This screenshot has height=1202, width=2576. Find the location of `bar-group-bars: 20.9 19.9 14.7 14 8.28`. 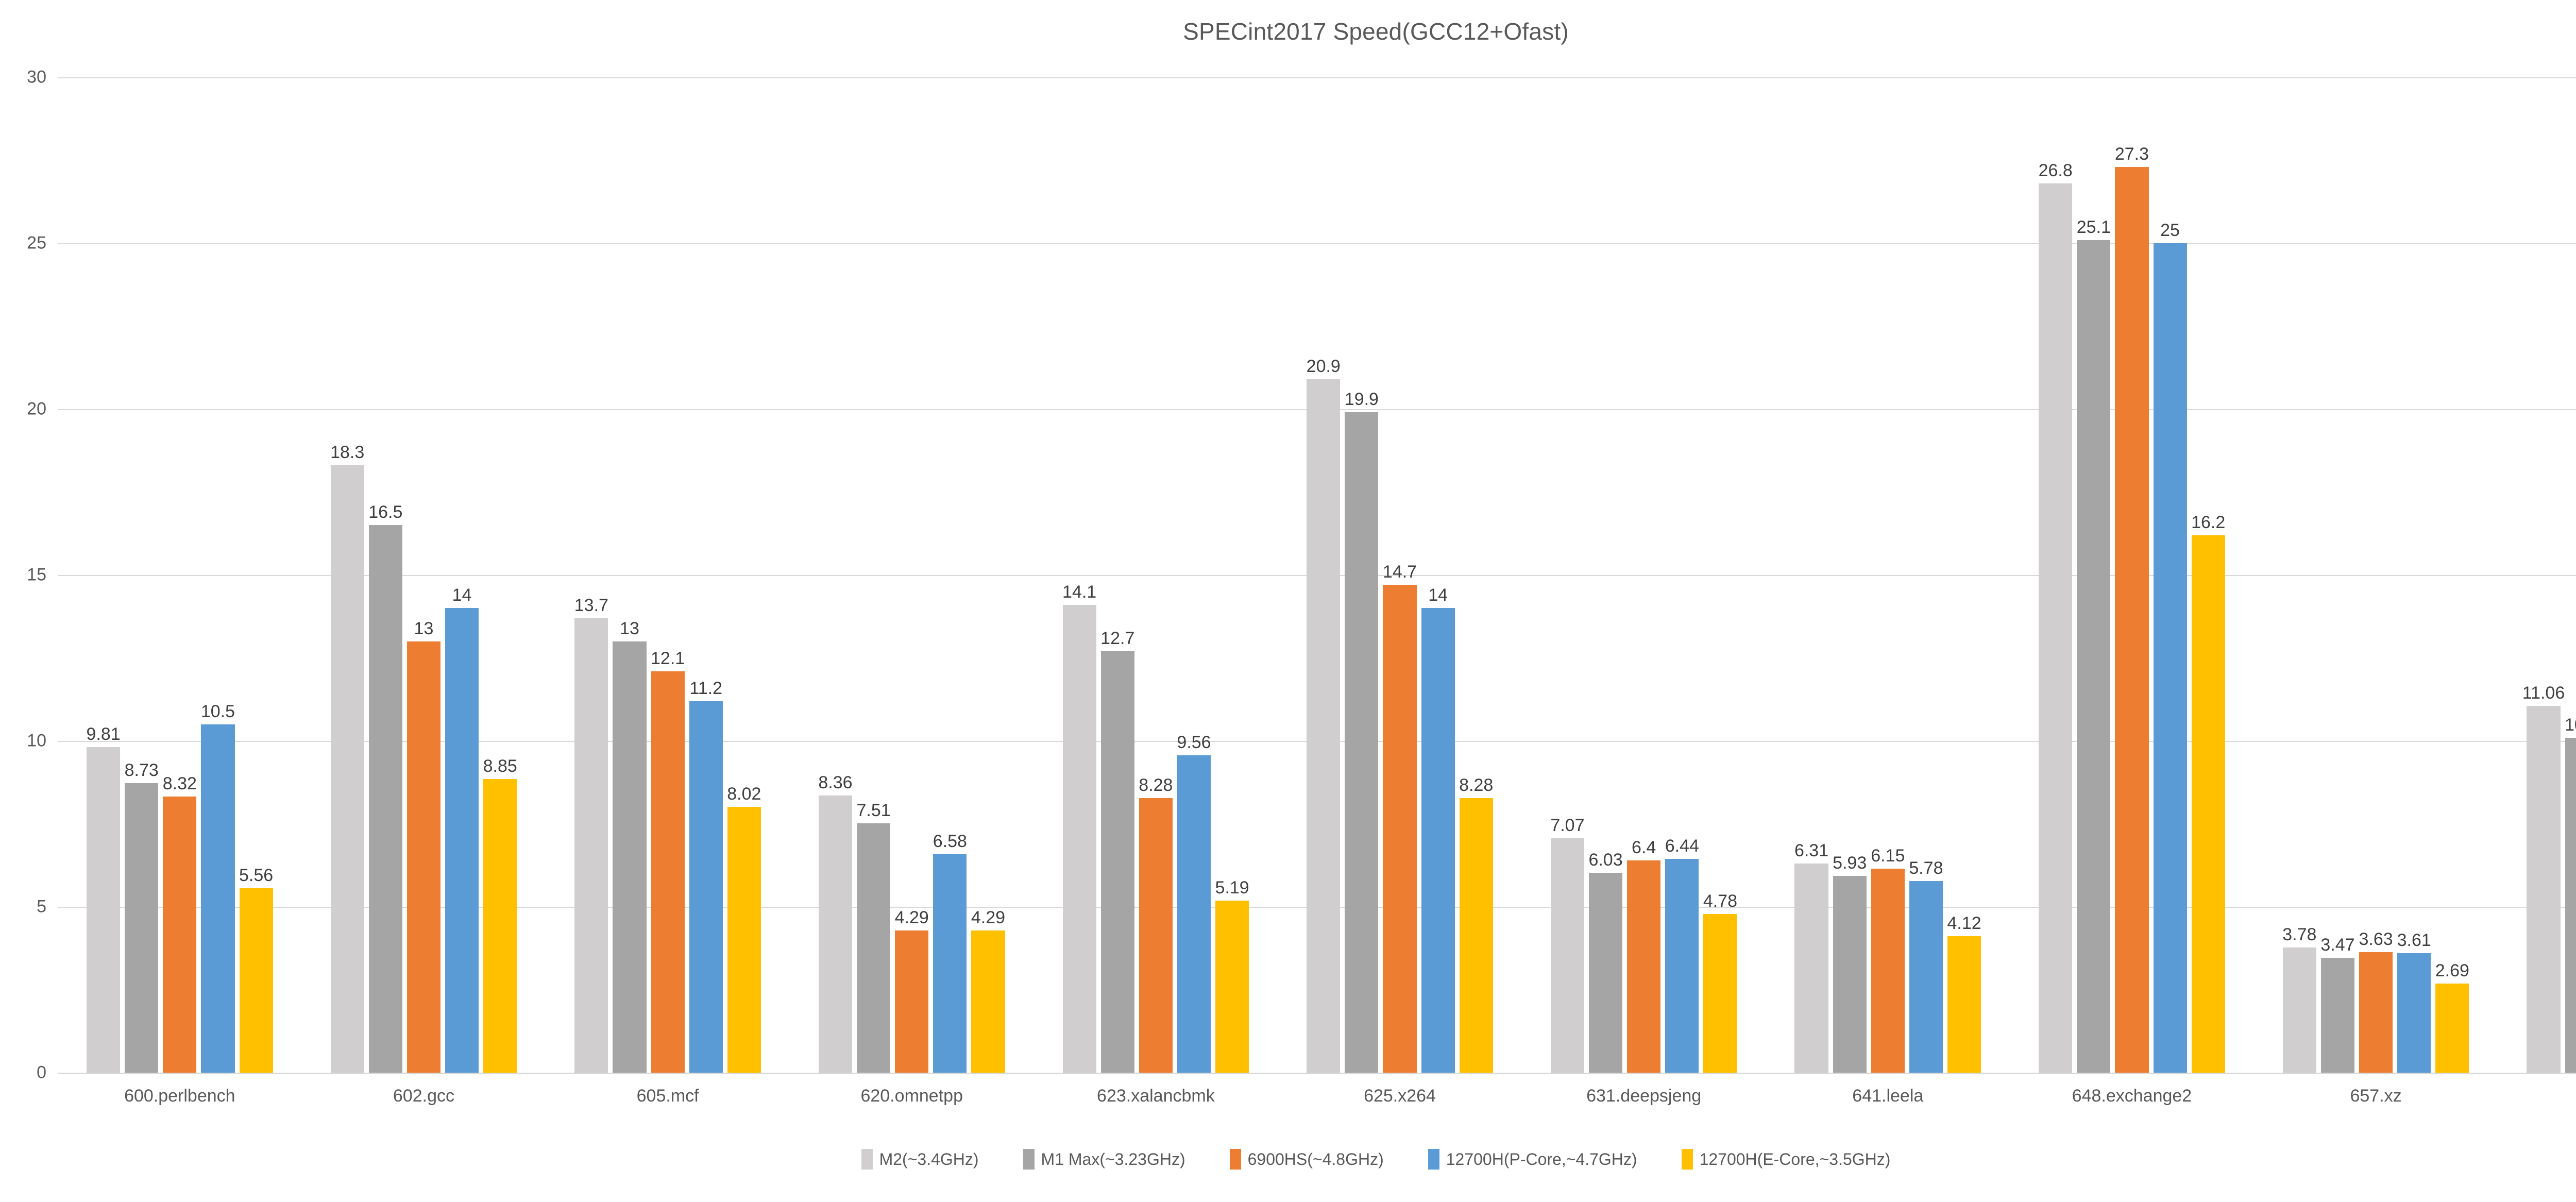

bar-group-bars: 20.9 19.9 14.7 14 8.28 is located at coordinates (1400, 575).